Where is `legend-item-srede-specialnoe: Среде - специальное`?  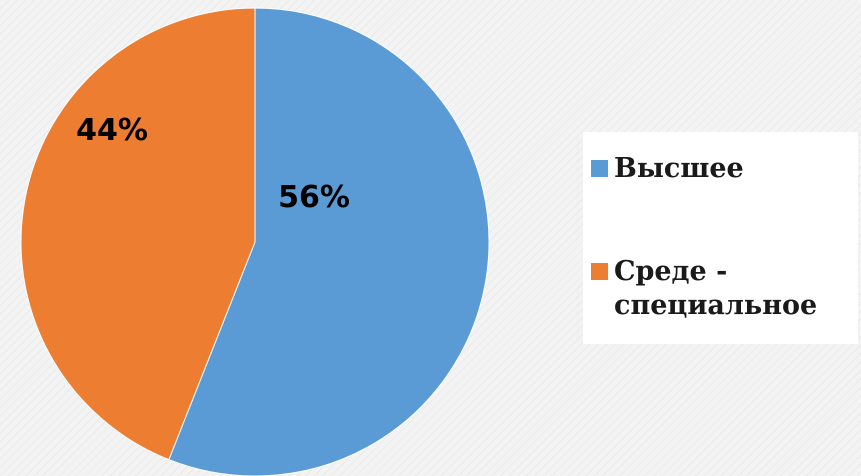 legend-item-srede-specialnoe: Среде - специальное is located at coordinates (704, 289).